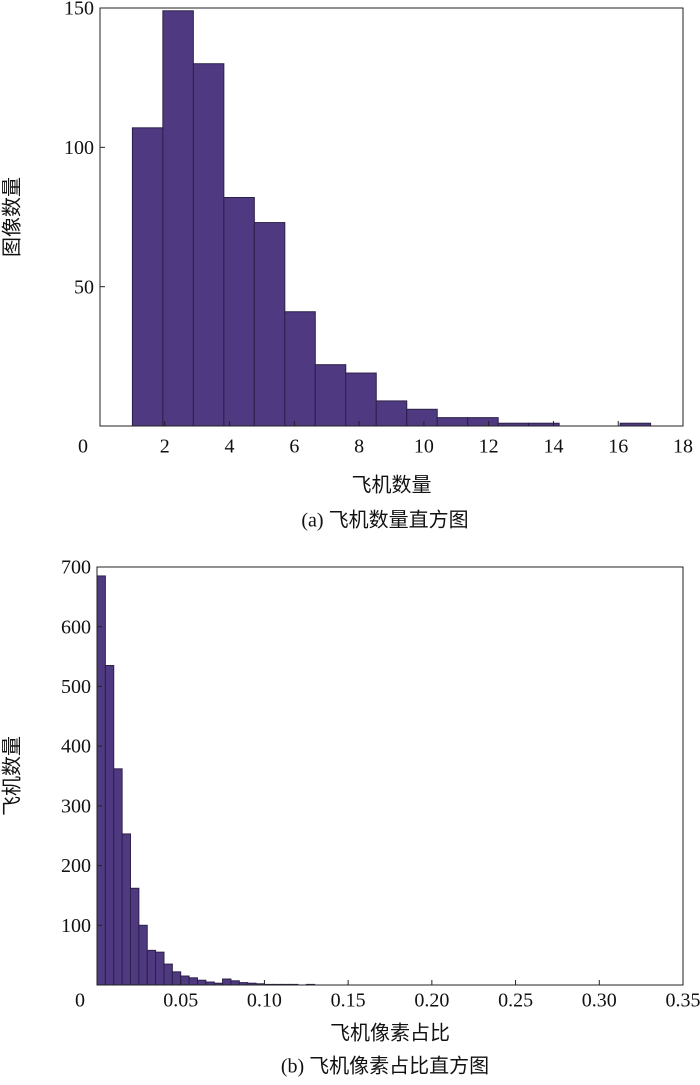  Describe the element at coordinates (359, 447) in the screenshot. I see `x-tick-label: 8` at that location.